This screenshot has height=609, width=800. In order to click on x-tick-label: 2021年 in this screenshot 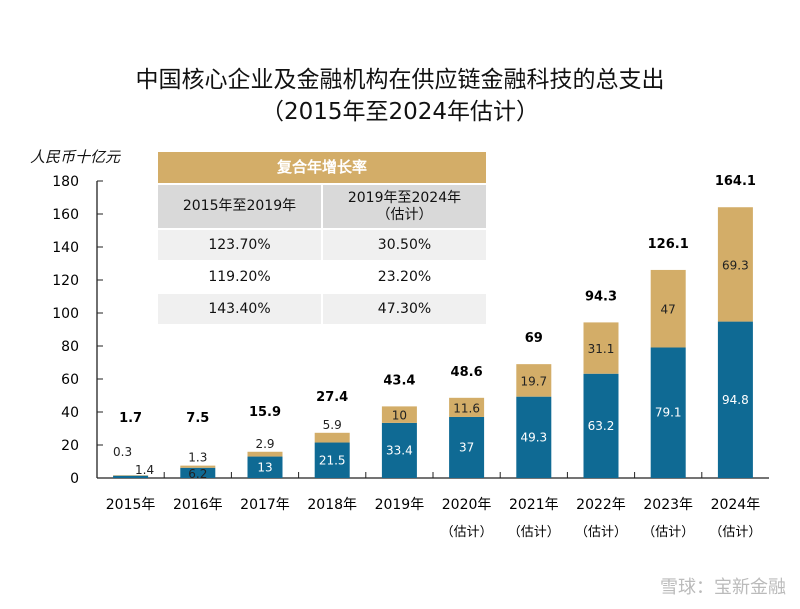, I will do `click(534, 505)`.